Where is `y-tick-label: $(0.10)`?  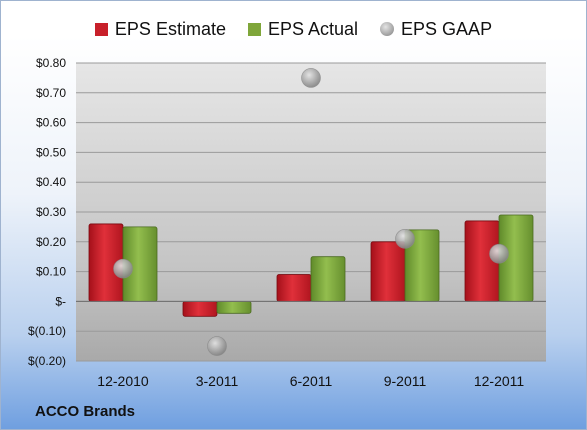
y-tick-label: $(0.10) is located at coordinates (47, 331).